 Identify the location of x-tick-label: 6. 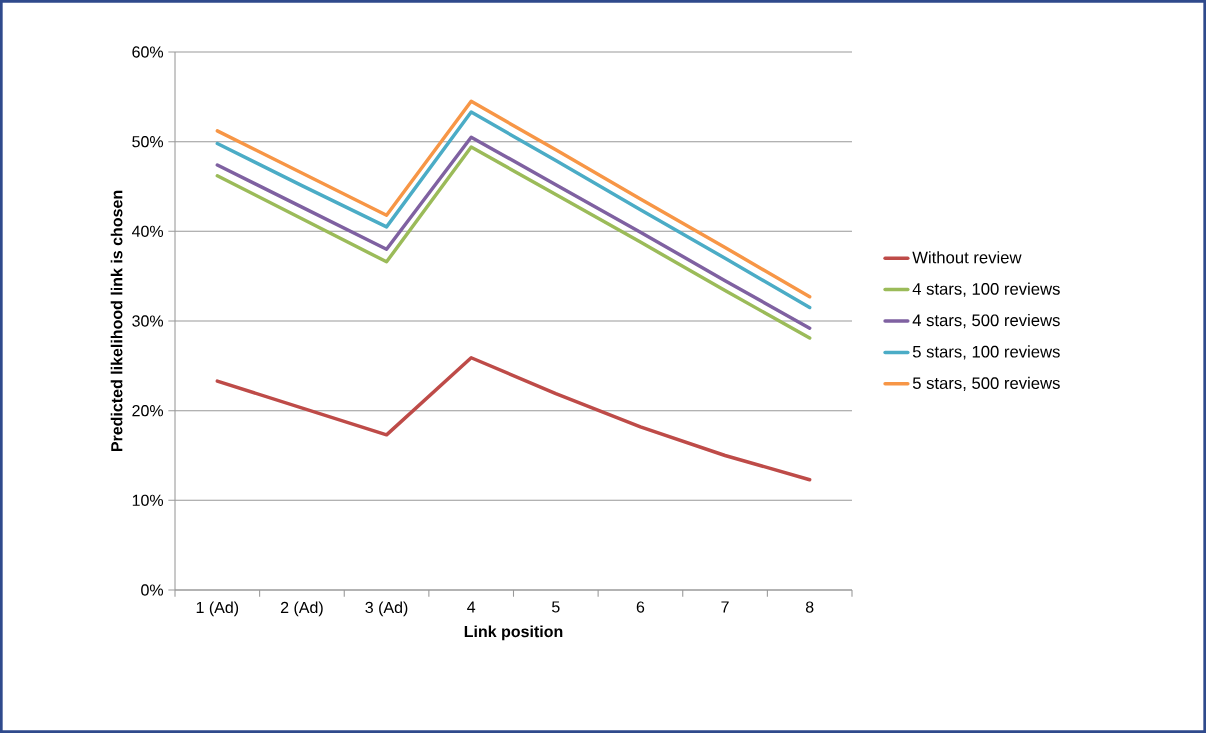
(640, 607).